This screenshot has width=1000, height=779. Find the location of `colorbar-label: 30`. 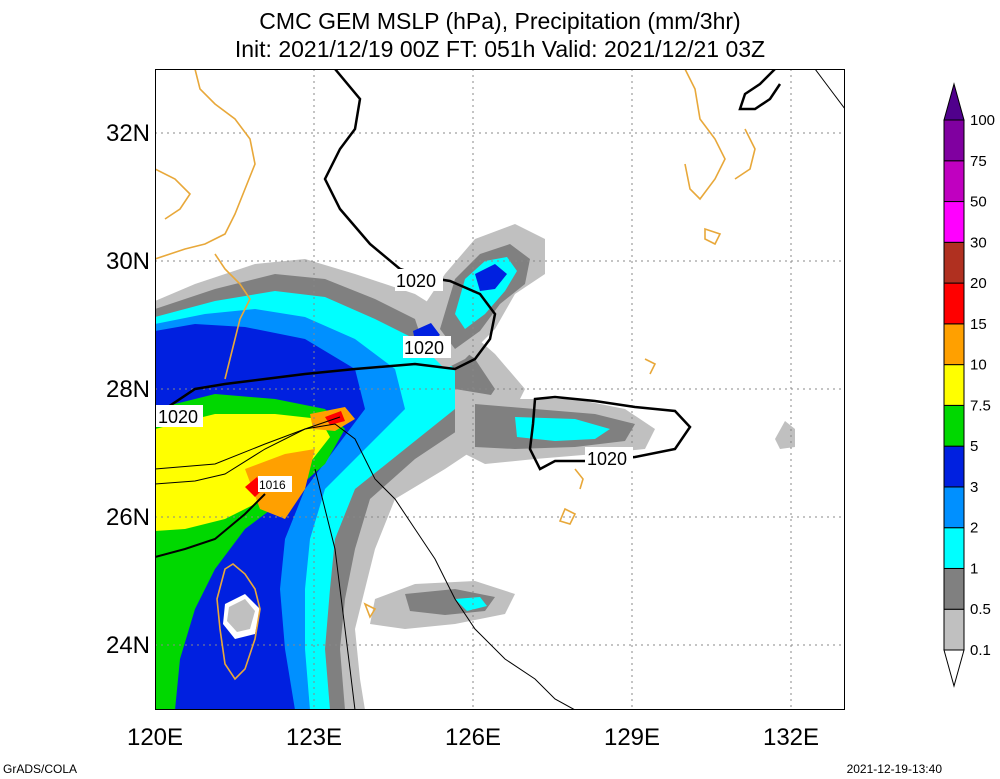

colorbar-label: 30 is located at coordinates (978, 242).